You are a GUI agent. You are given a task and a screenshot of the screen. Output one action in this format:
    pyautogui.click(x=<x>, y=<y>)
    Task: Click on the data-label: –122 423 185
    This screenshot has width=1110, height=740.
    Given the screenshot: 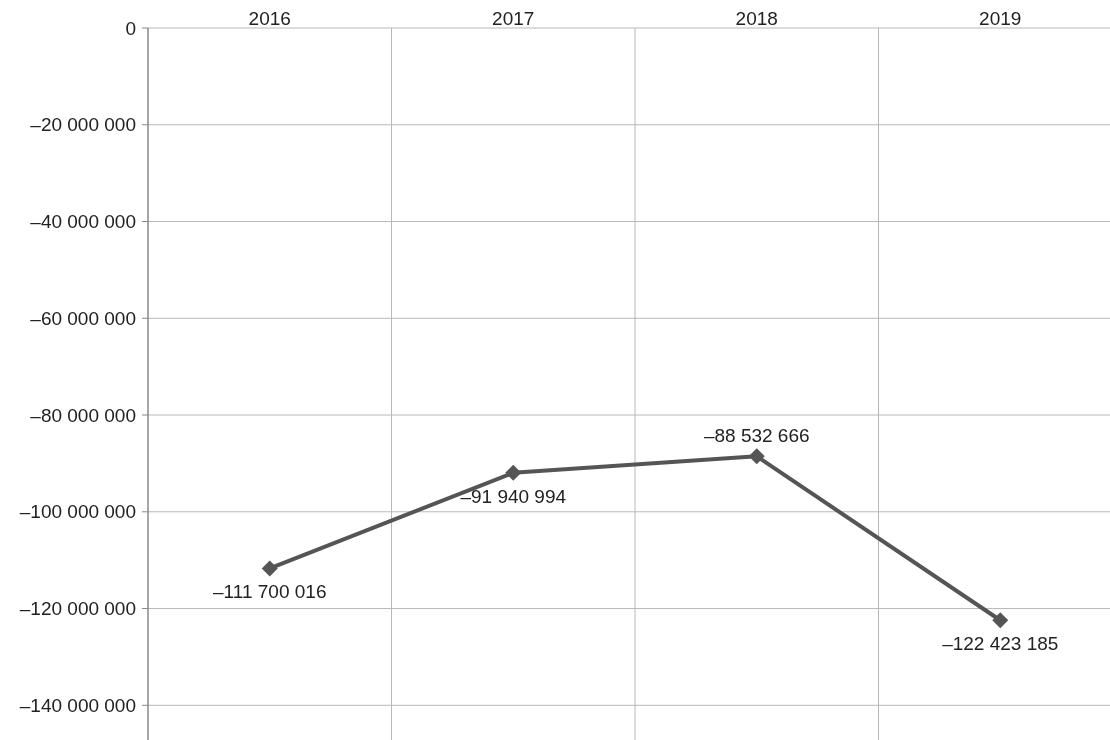 What is the action you would take?
    pyautogui.click(x=1000, y=644)
    